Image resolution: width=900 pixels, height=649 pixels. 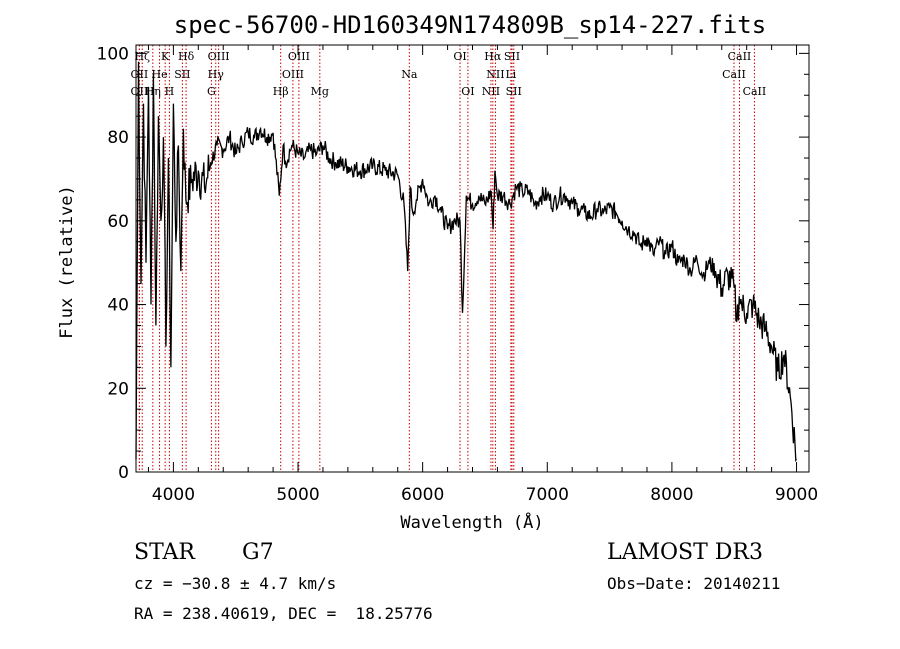 I want to click on coordinates: RA = 238.40619, DEC = 18.25776, so click(x=283, y=613).